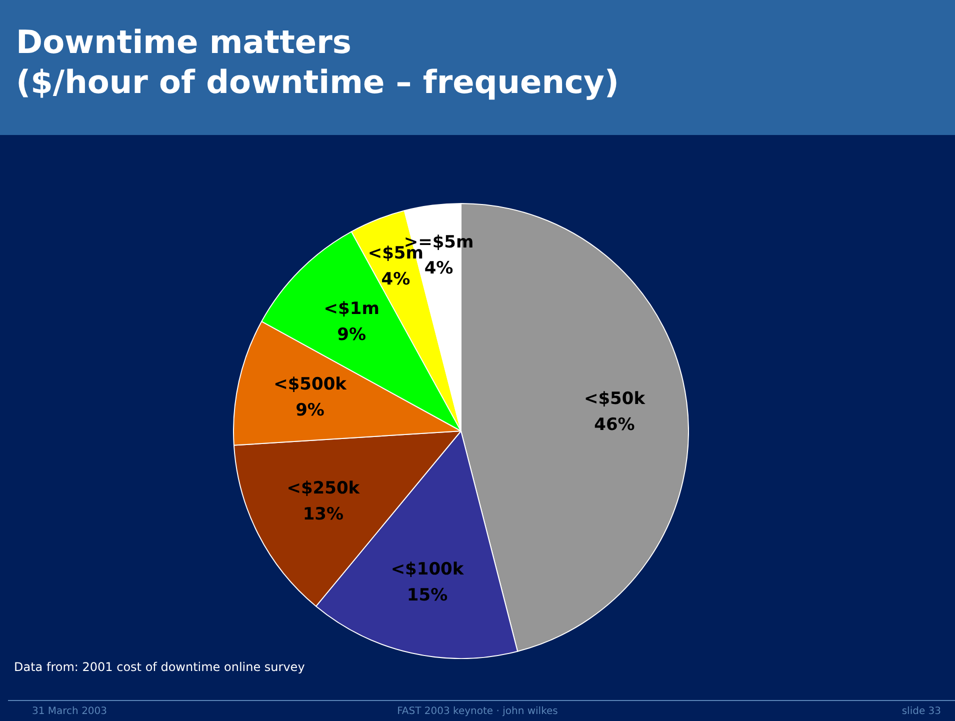  Describe the element at coordinates (614, 425) in the screenshot. I see `data-label: 46%` at that location.